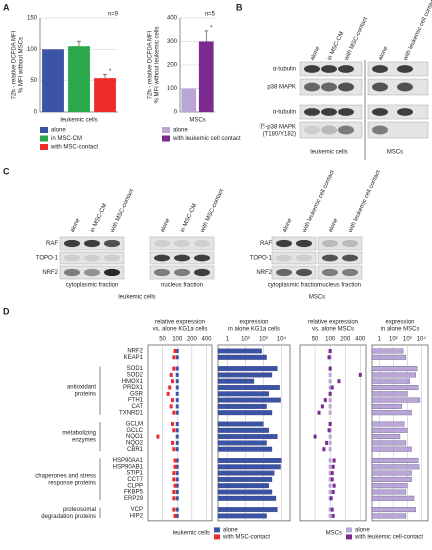 This screenshot has width=432, height=550. I want to click on panel-label: C, so click(6, 171).